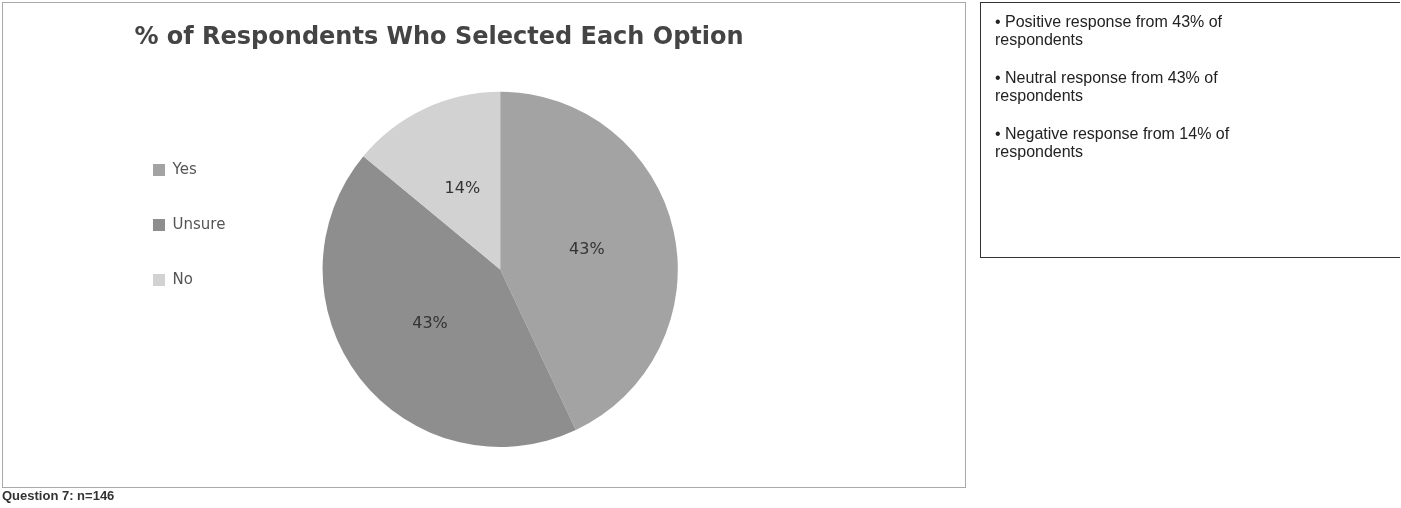  Describe the element at coordinates (182, 278) in the screenshot. I see `legend-label: No` at that location.